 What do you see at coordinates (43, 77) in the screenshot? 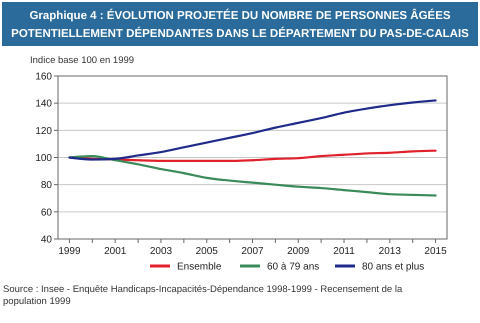
I see `y-tick-label: 160` at bounding box center [43, 77].